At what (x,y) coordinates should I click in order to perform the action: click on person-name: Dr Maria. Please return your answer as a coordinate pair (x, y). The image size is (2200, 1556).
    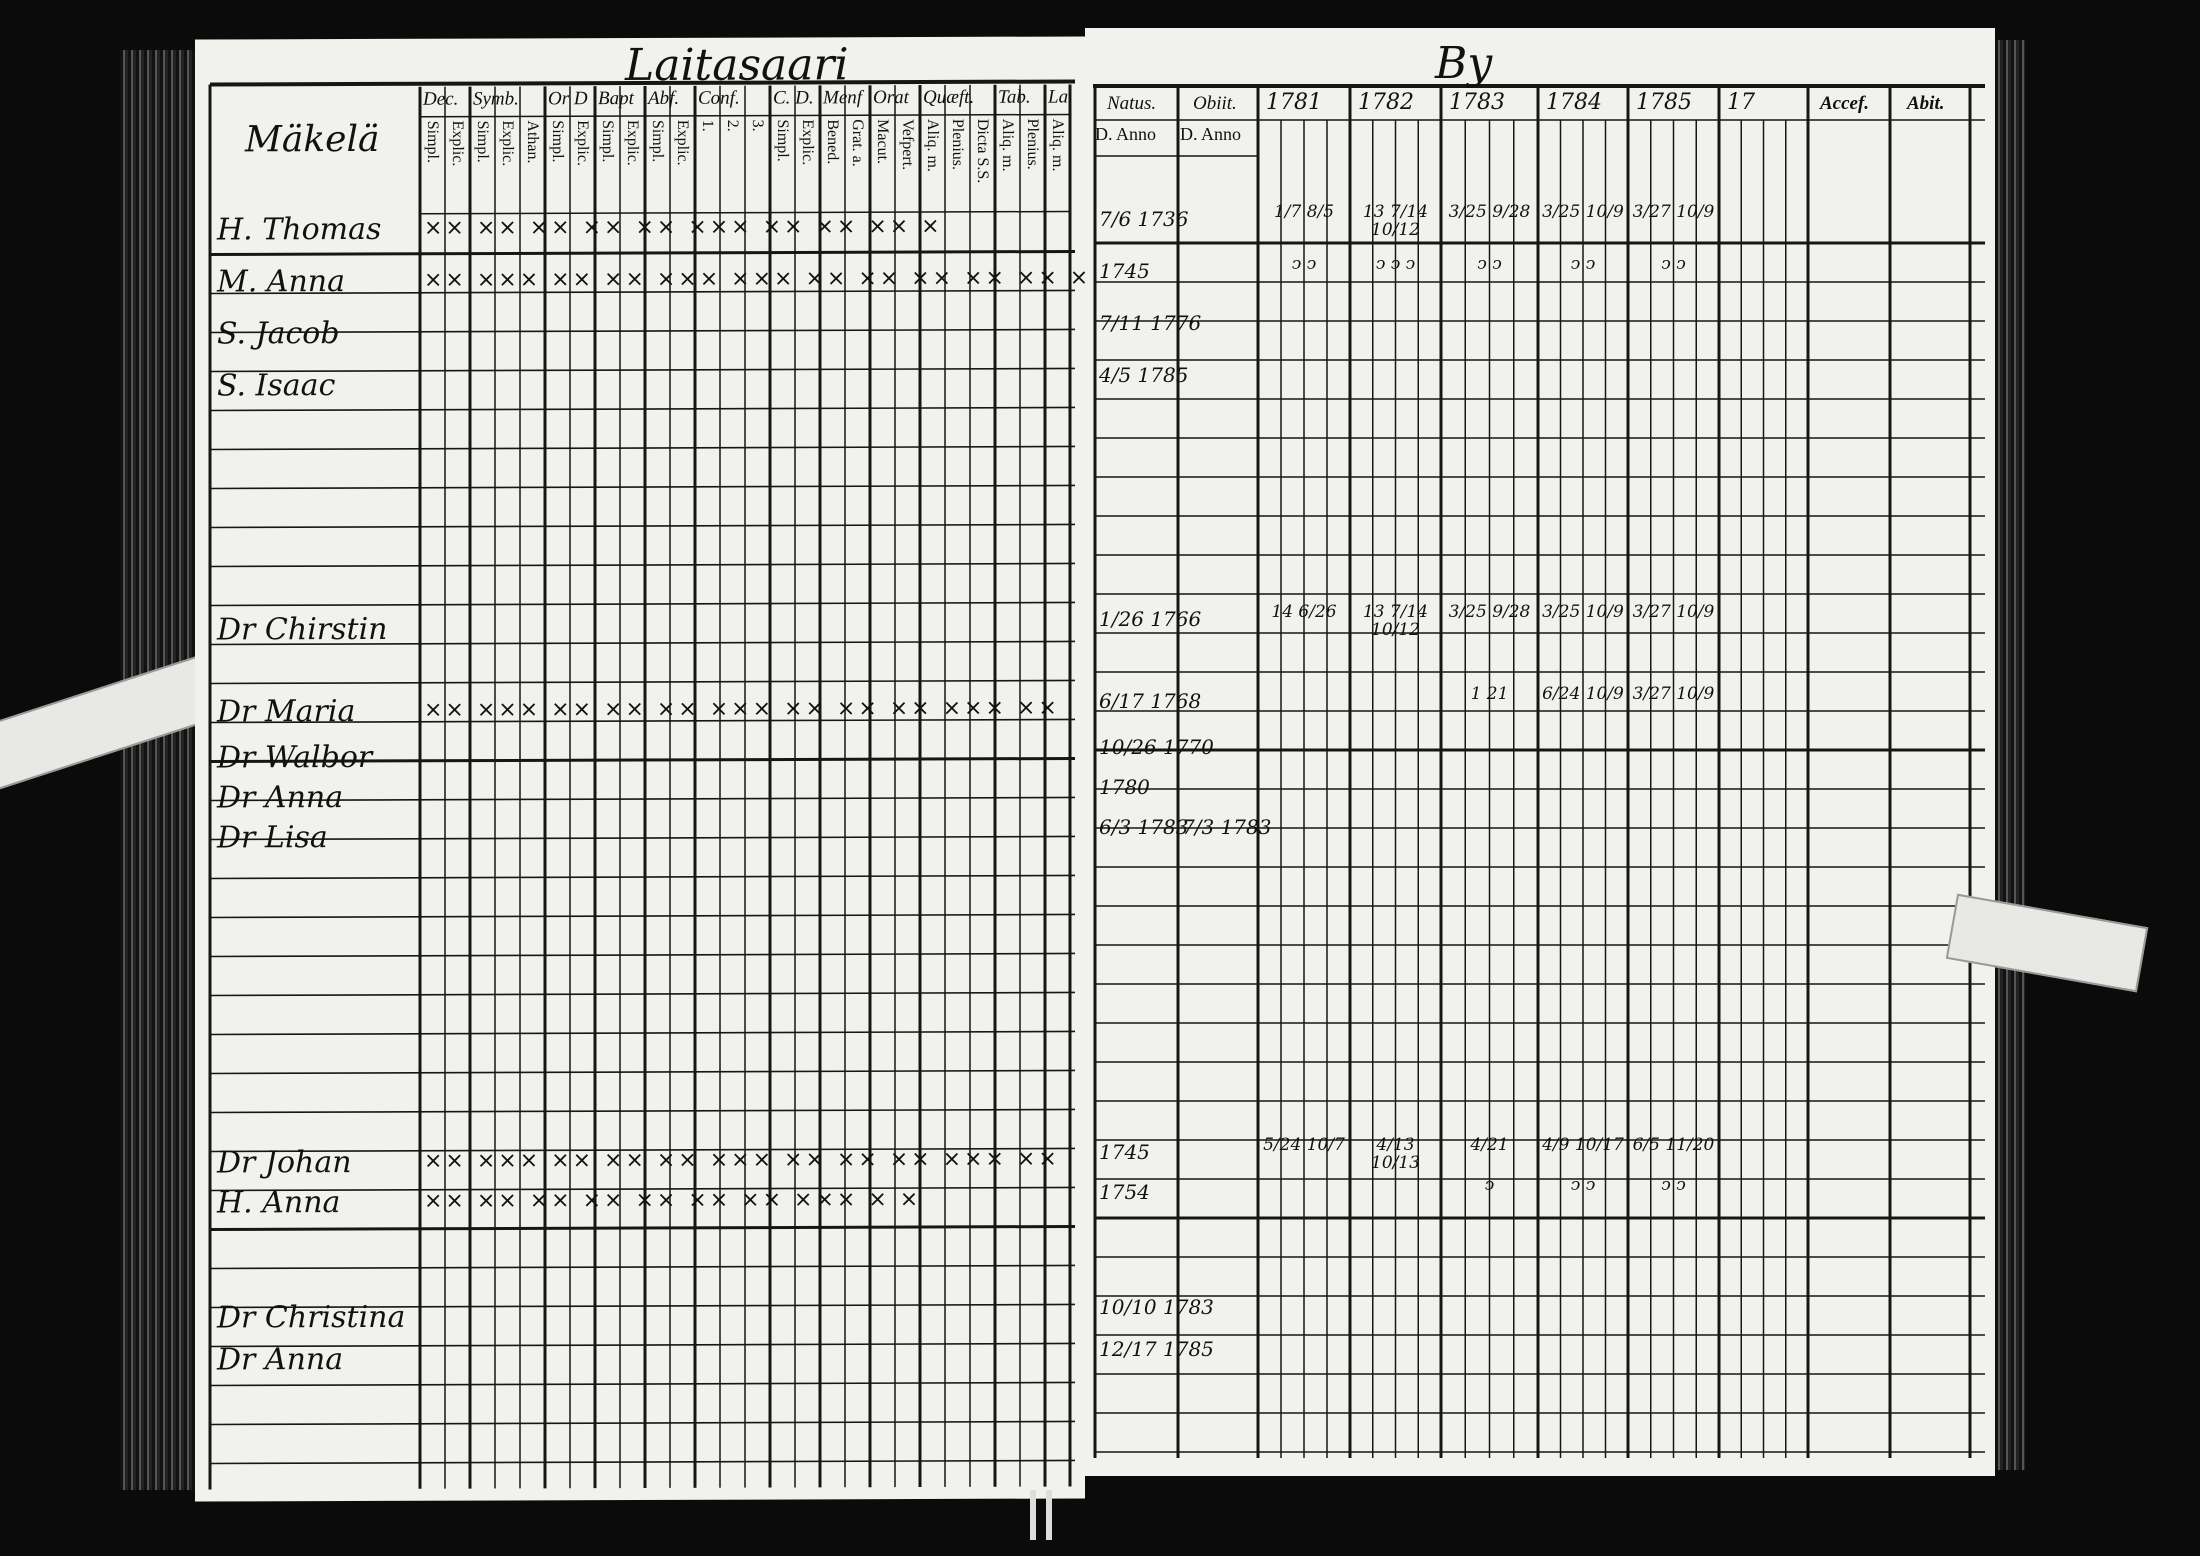
    Looking at the image, I should click on (286, 711).